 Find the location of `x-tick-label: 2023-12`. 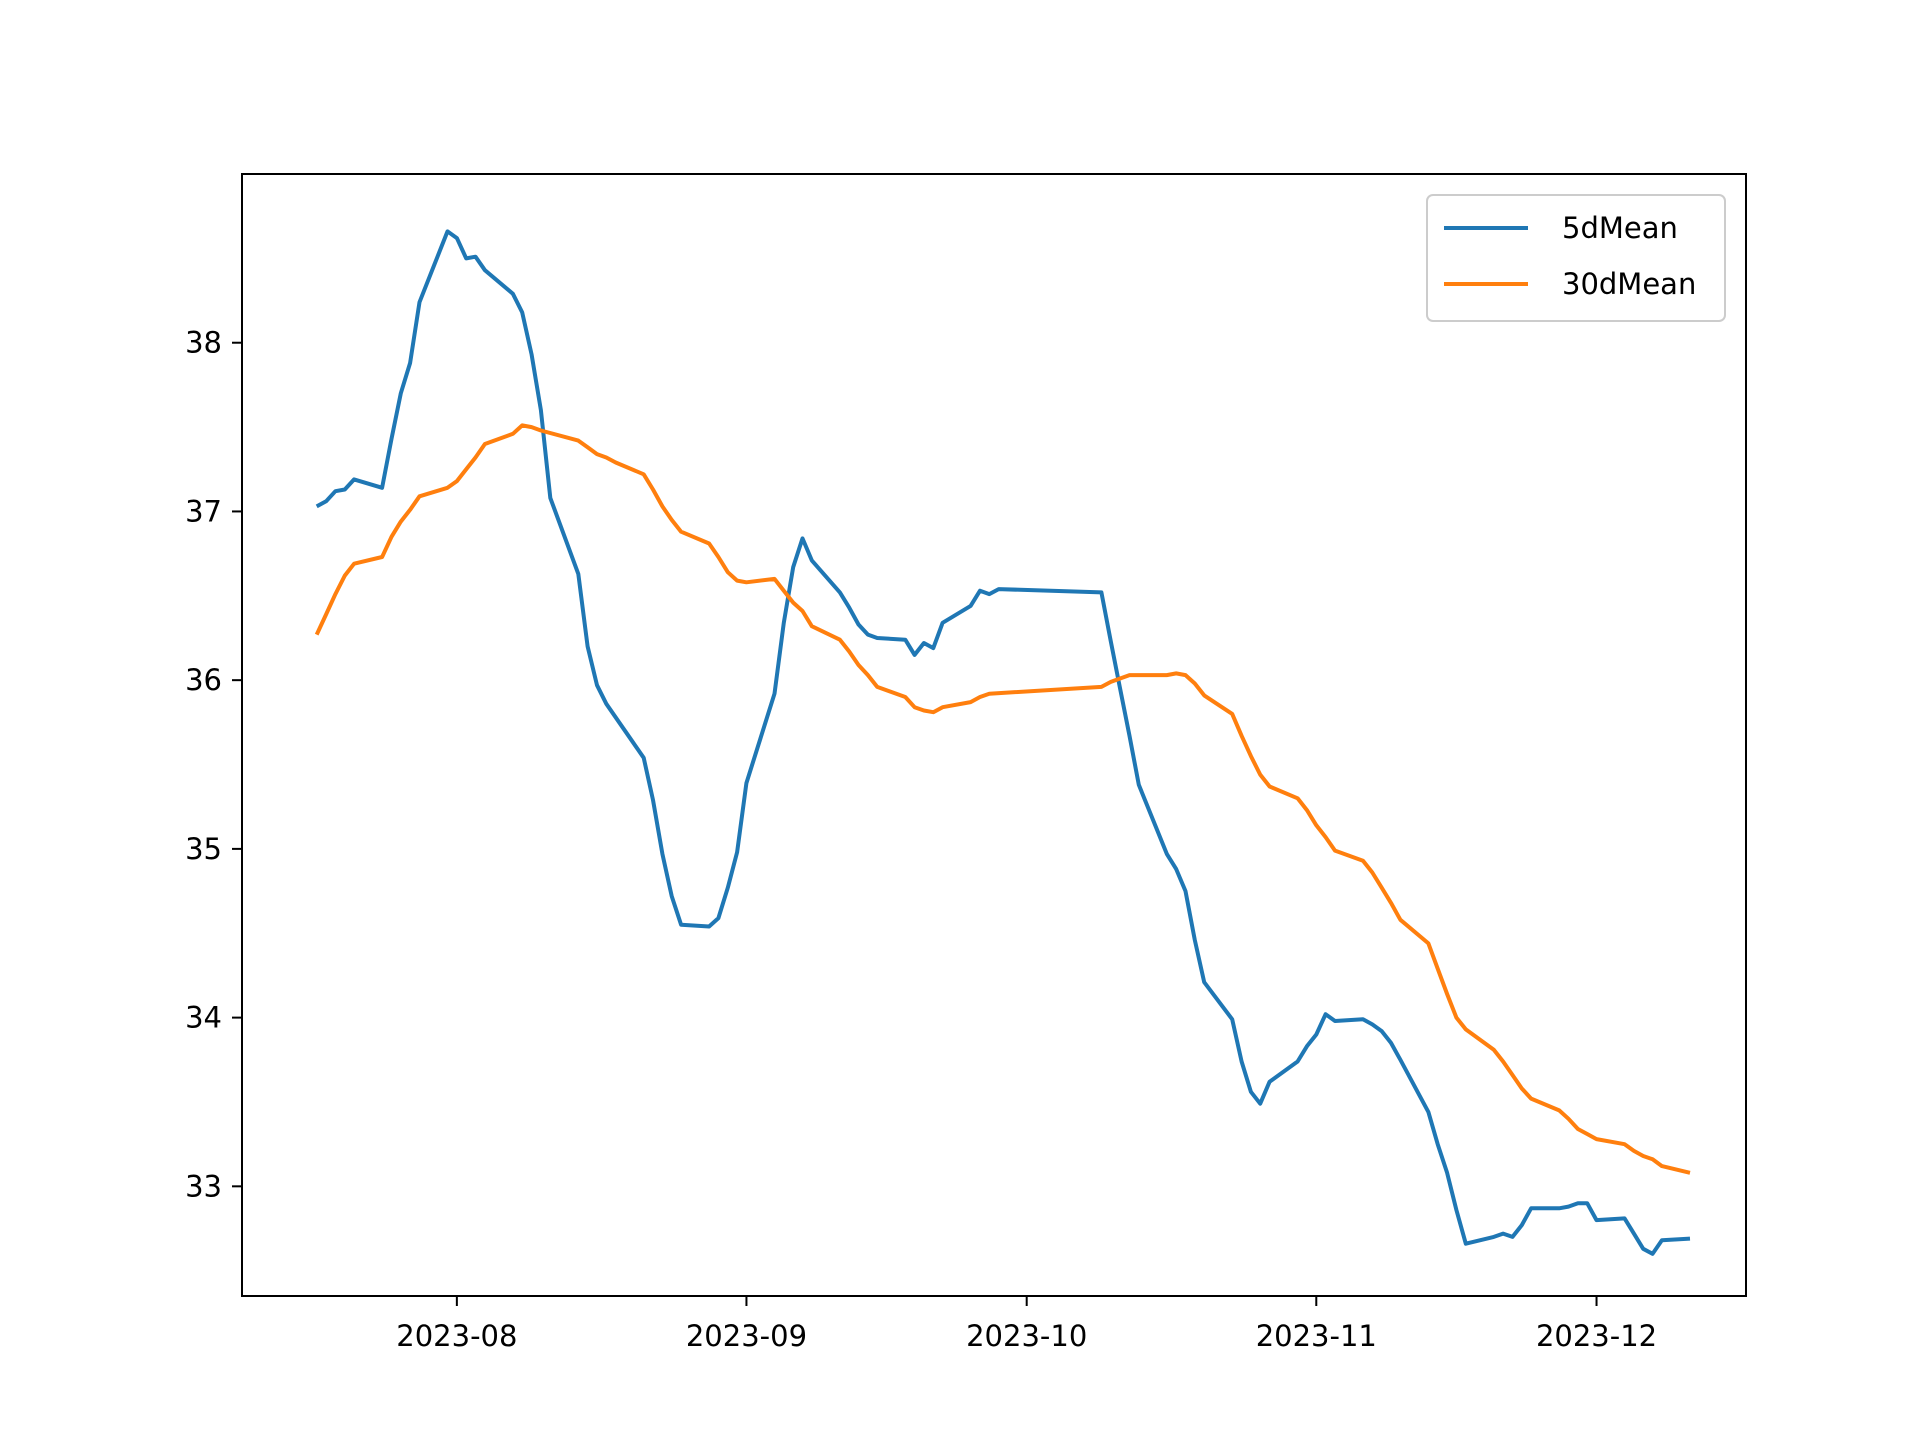

x-tick-label: 2023-12 is located at coordinates (1596, 1336).